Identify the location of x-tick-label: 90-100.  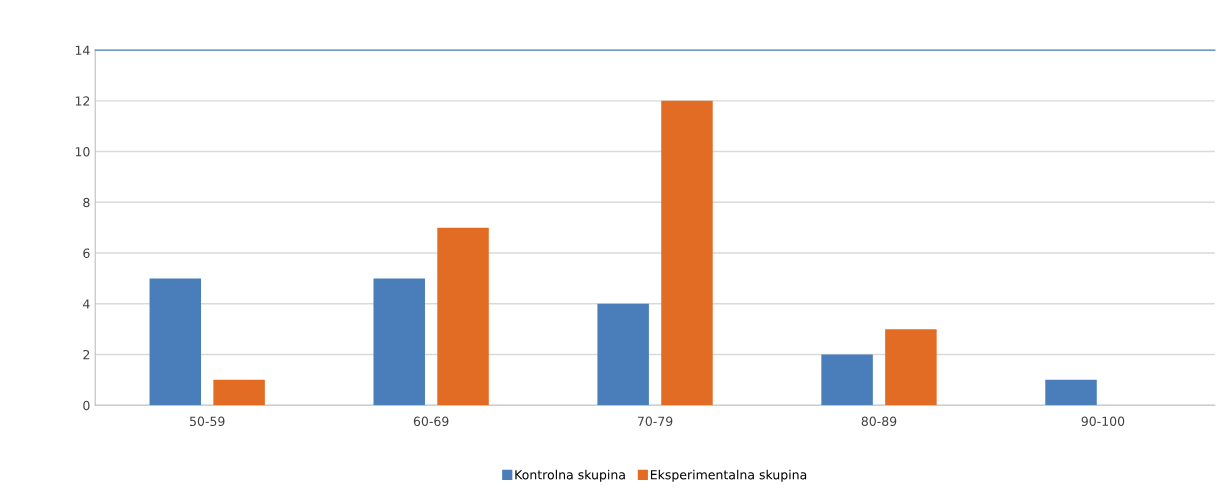
(1103, 421).